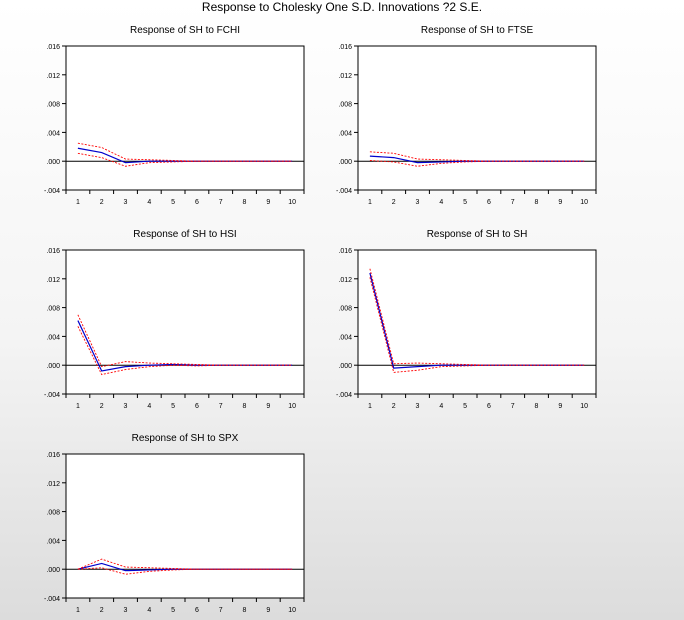 The width and height of the screenshot is (684, 620). What do you see at coordinates (185, 438) in the screenshot?
I see `panel-title: Response of SH to SPX` at bounding box center [185, 438].